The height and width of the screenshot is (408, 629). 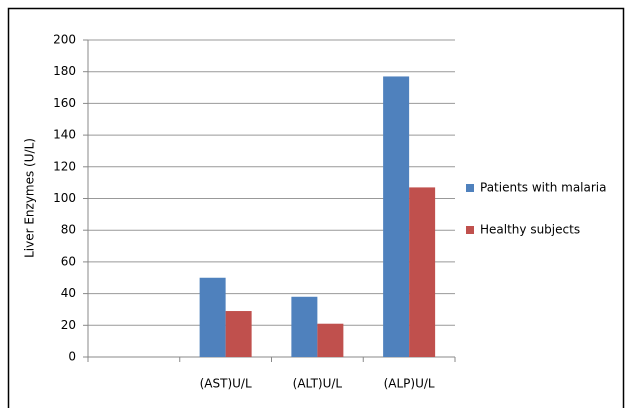 What do you see at coordinates (64, 40) in the screenshot?
I see `y-tick-label: 200` at bounding box center [64, 40].